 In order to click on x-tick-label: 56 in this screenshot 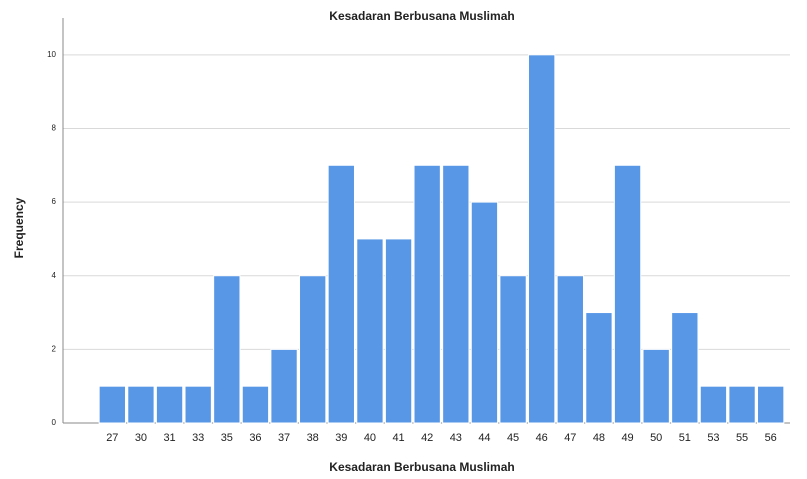, I will do `click(771, 438)`.